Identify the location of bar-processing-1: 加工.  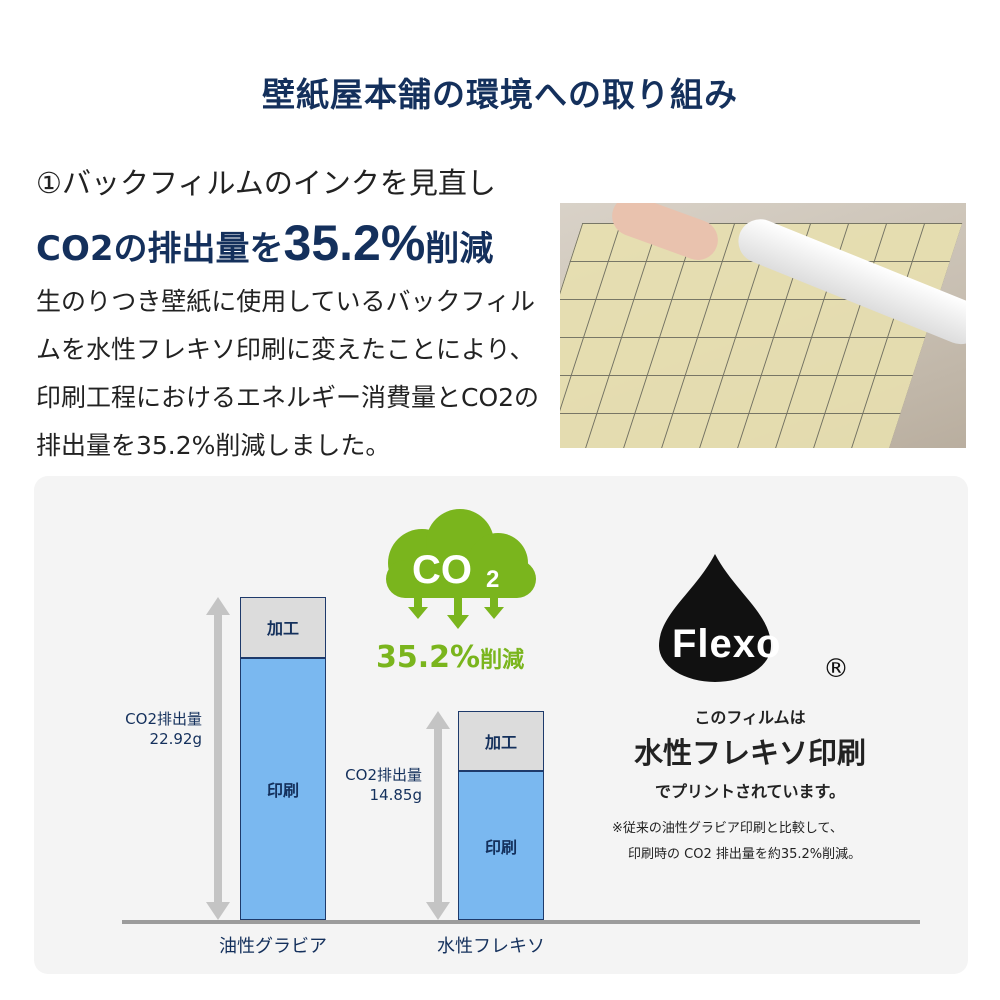
(501, 741).